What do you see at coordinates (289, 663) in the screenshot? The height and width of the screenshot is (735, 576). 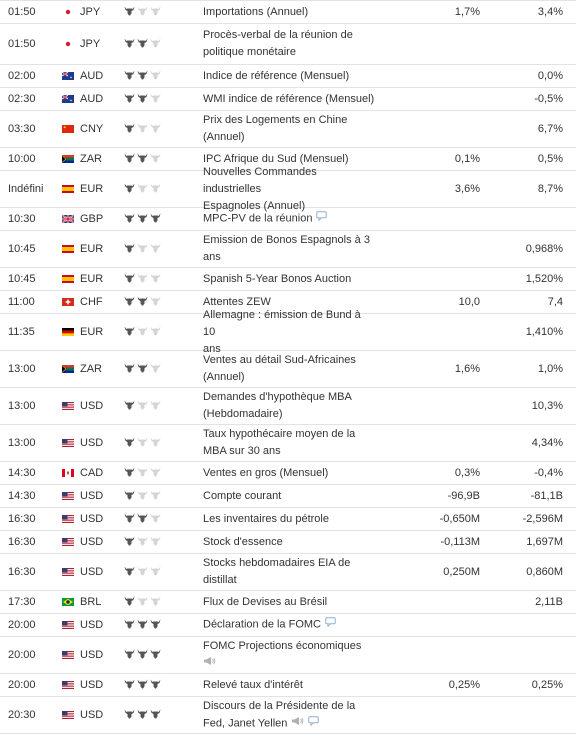 I see `event-icons-line` at bounding box center [289, 663].